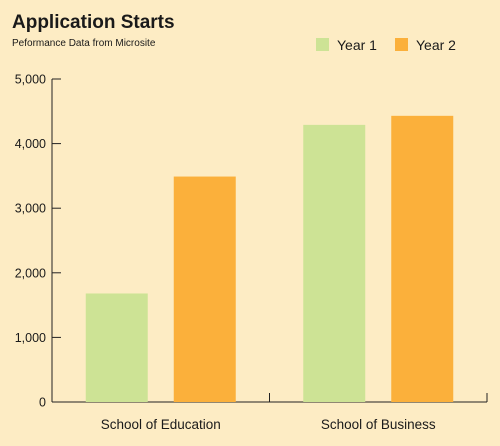 Image resolution: width=500 pixels, height=446 pixels. Describe the element at coordinates (204, 289) in the screenshot. I see `bar-year-2-school-of-education` at that location.